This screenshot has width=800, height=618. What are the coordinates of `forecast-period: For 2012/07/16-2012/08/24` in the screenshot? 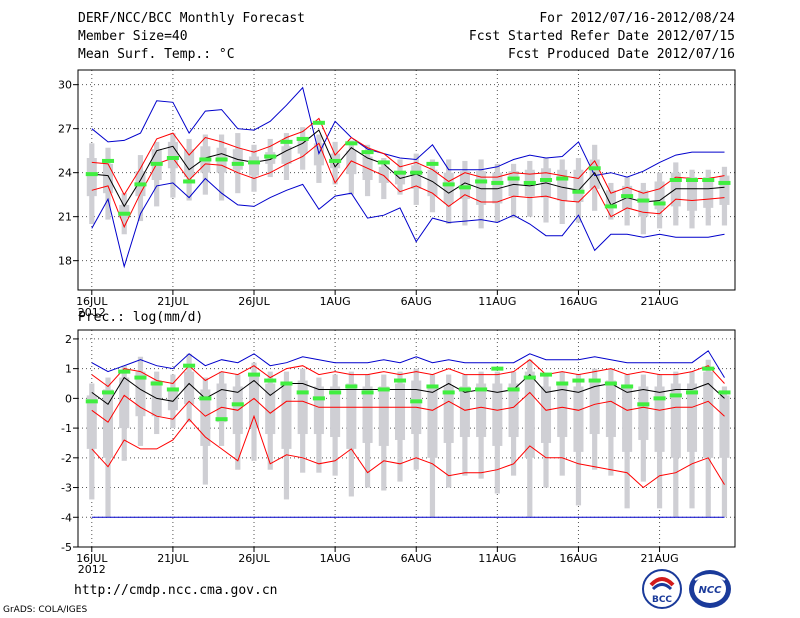 It's located at (637, 18).